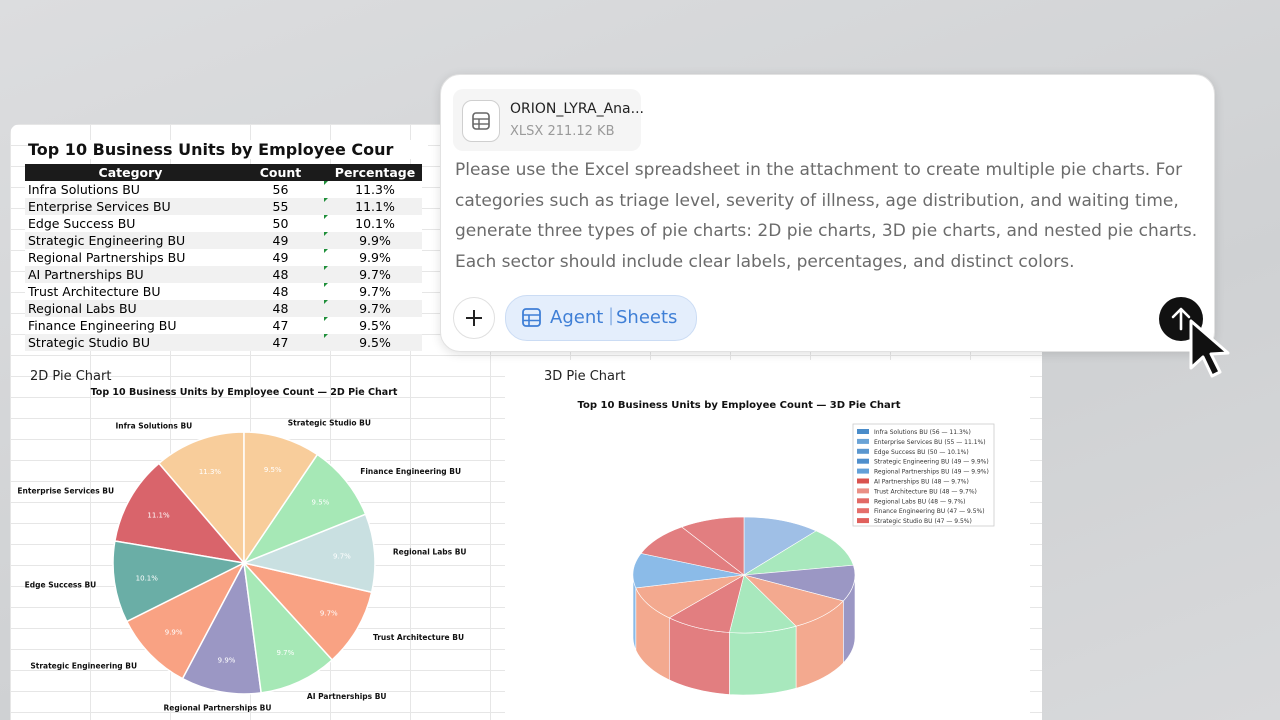  I want to click on table-row: Regional Partnerships BU 49 9.9%, so click(223, 257).